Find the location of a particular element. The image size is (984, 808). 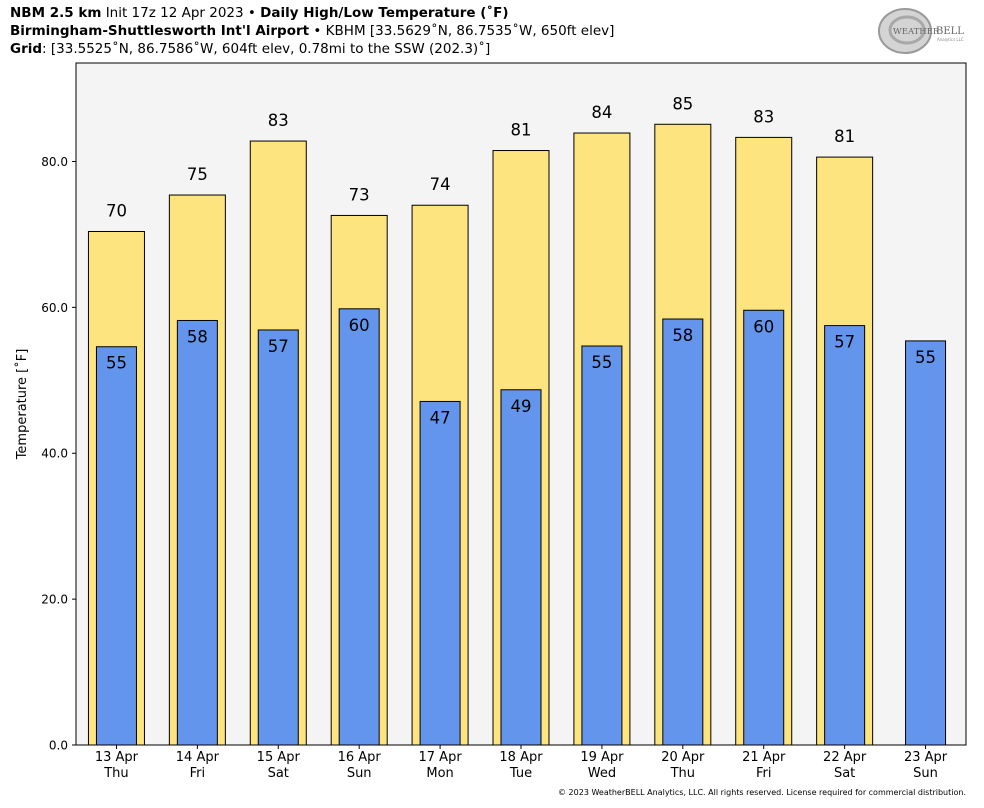

x-tick-date: 22 Apr is located at coordinates (845, 757).